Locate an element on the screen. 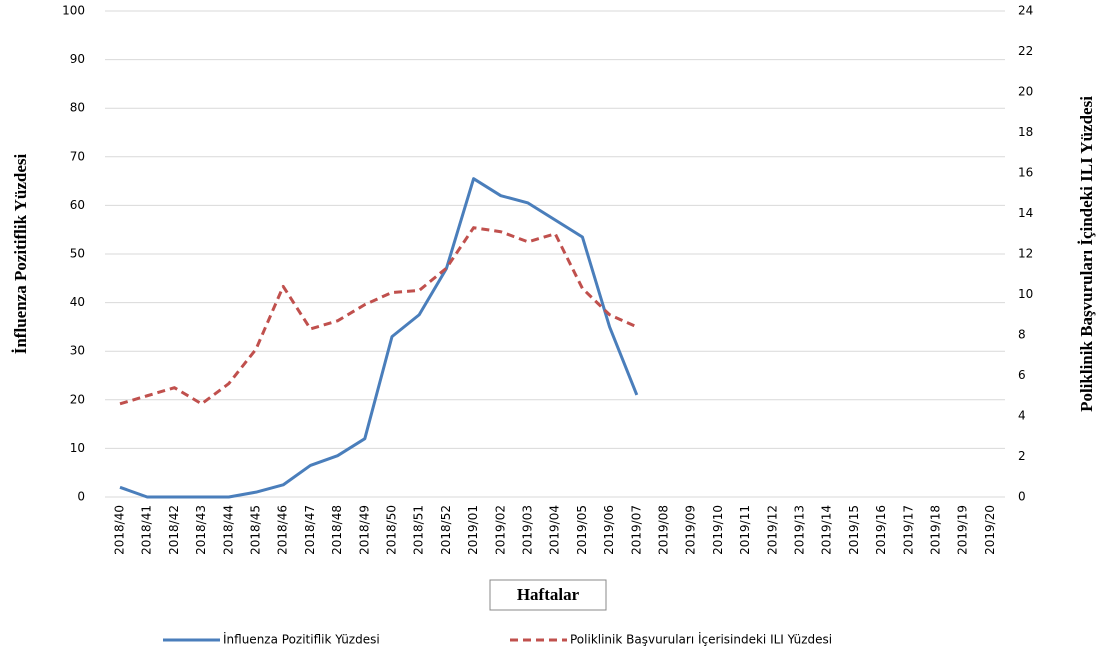  x-tick-label: 2018/46 is located at coordinates (283, 530).